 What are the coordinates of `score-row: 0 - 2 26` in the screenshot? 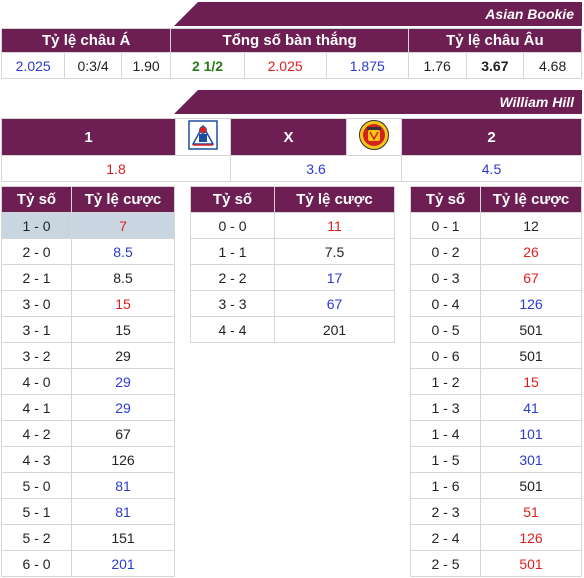 It's located at (496, 251).